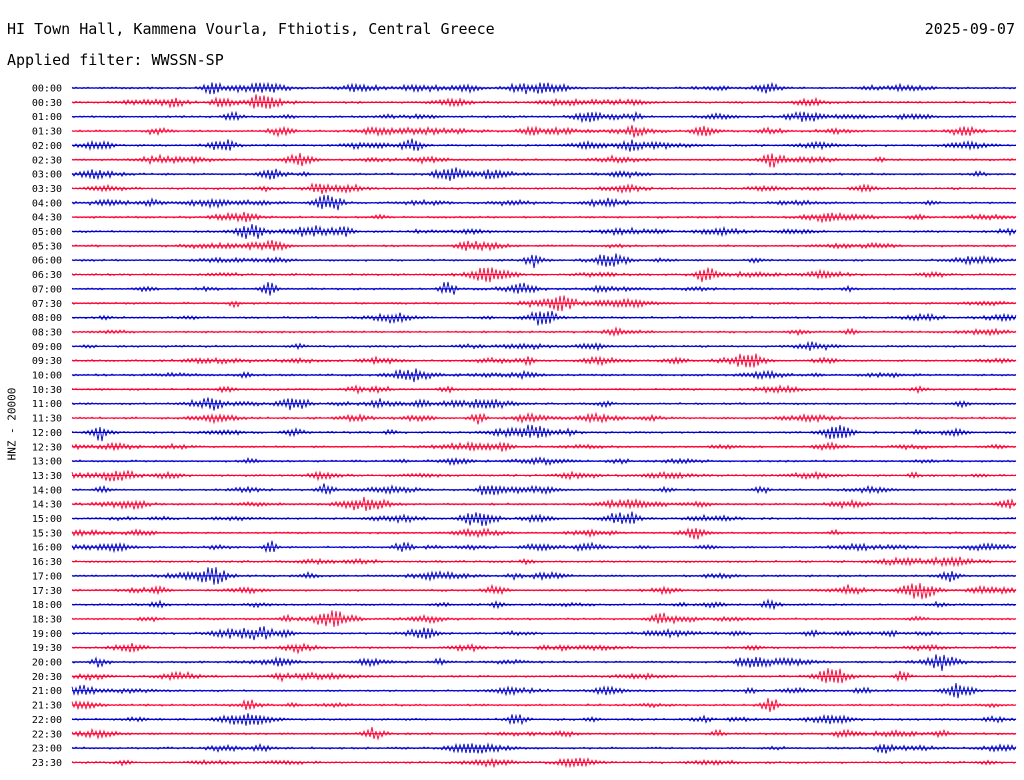  What do you see at coordinates (47, 390) in the screenshot?
I see `row-time-label: 10:30` at bounding box center [47, 390].